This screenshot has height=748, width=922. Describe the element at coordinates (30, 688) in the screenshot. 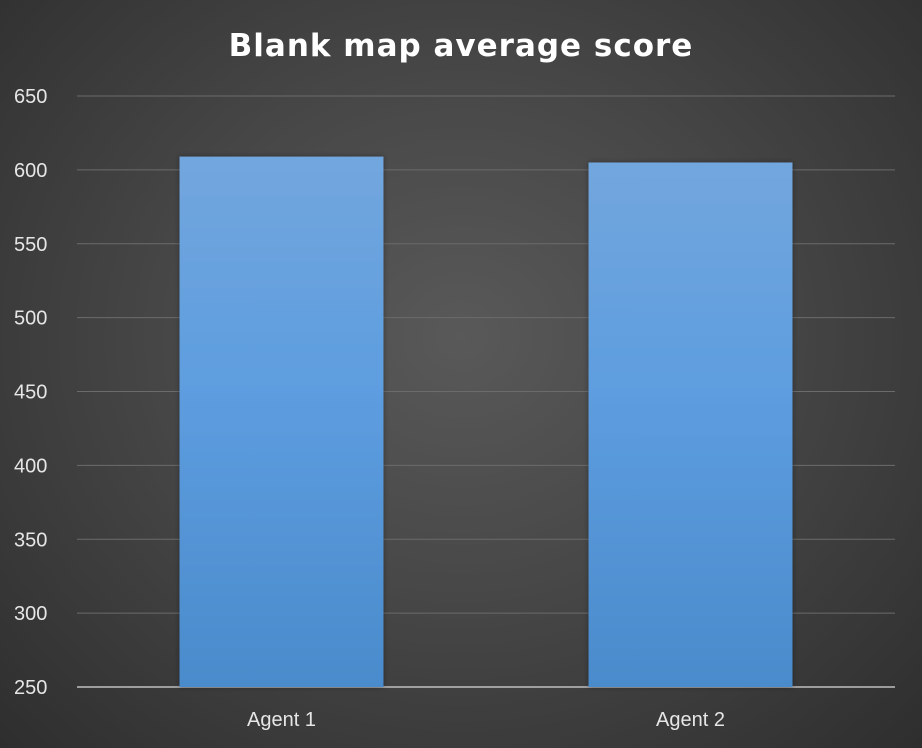

I see `y-tick-label: 250` at that location.